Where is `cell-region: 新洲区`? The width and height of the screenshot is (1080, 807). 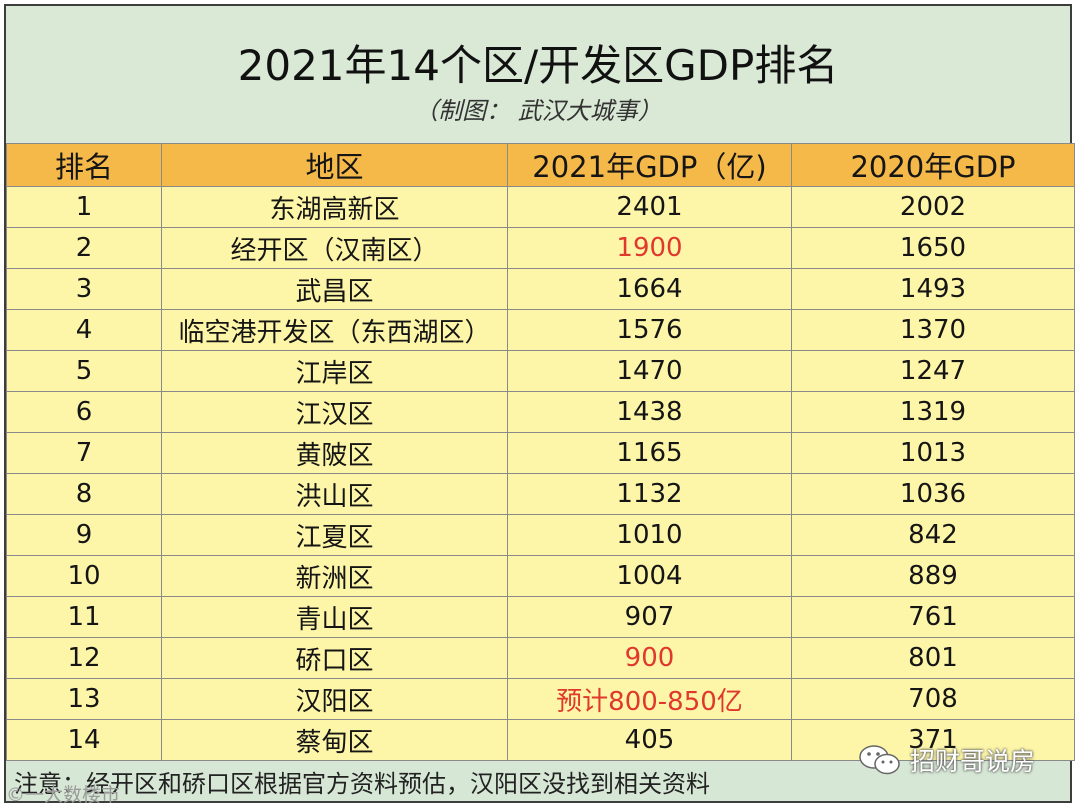 cell-region: 新洲区 is located at coordinates (334, 576).